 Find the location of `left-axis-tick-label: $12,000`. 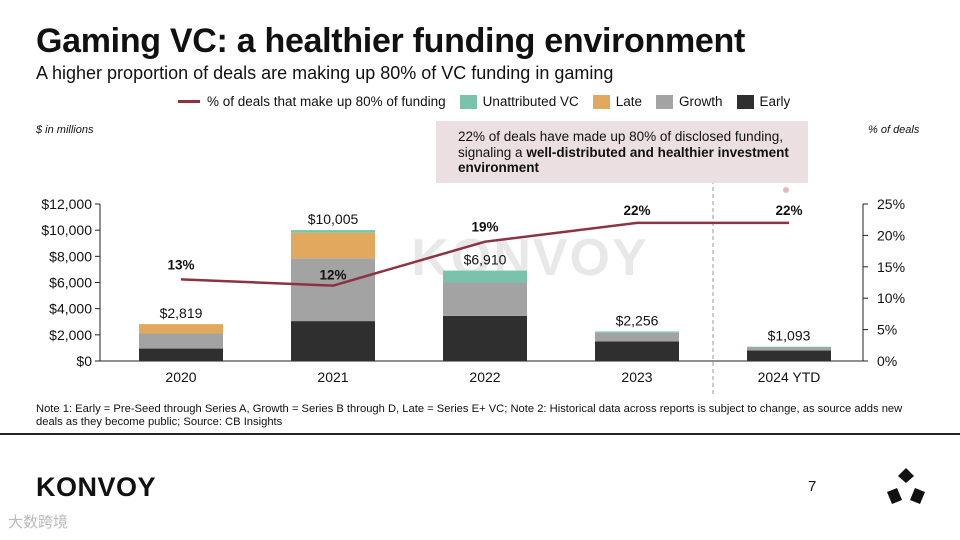

left-axis-tick-label: $12,000 is located at coordinates (66, 204).